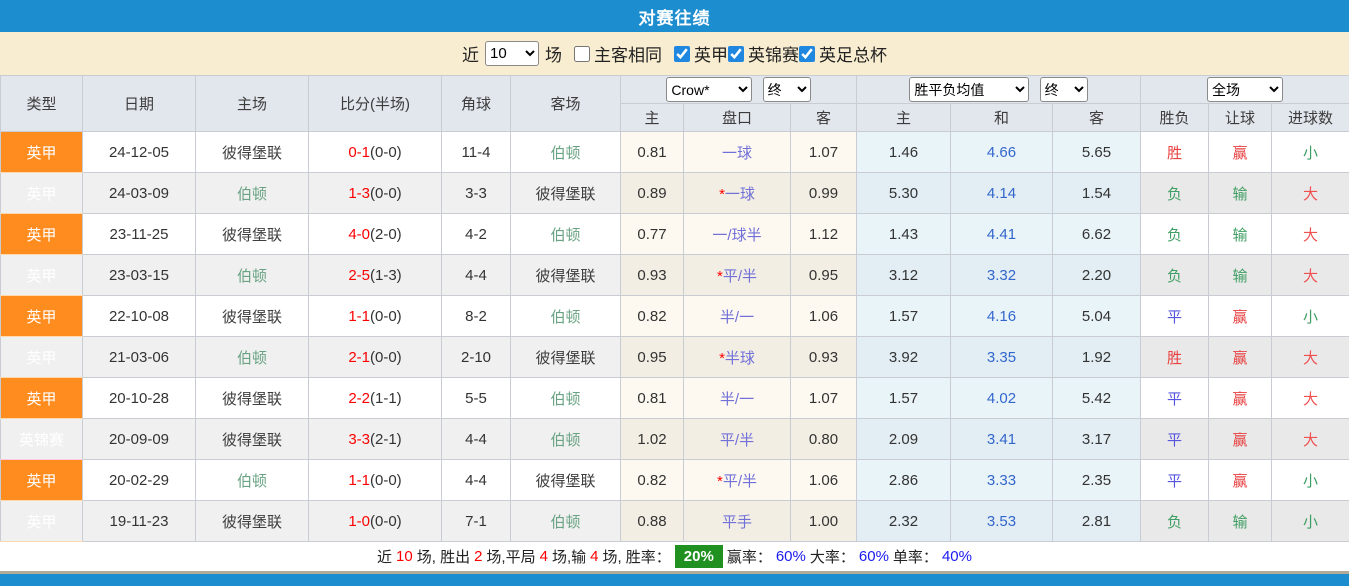 The width and height of the screenshot is (1349, 586). I want to click on fulltime-score: 1-3, so click(359, 193).